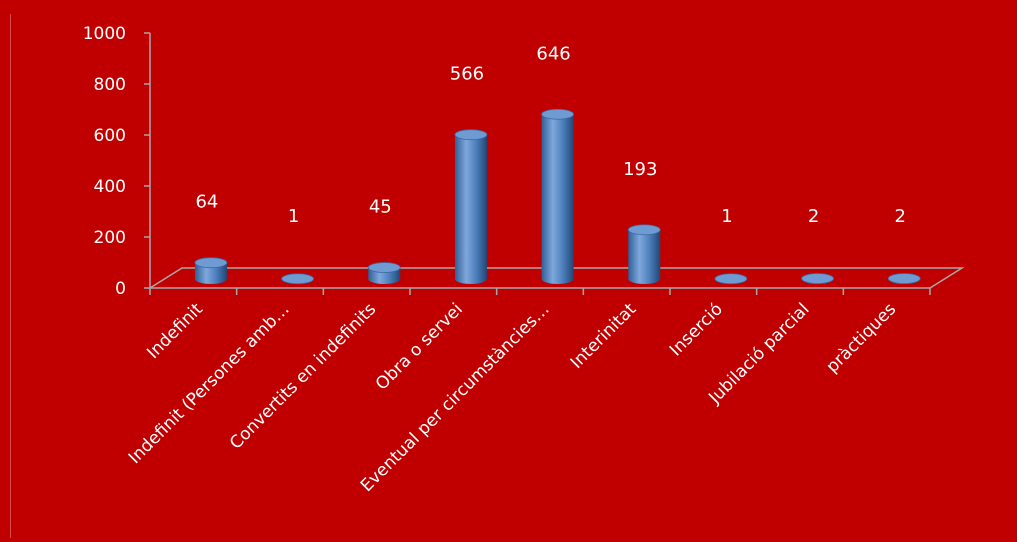  Describe the element at coordinates (604, 336) in the screenshot. I see `category-label: Interinitat` at that location.